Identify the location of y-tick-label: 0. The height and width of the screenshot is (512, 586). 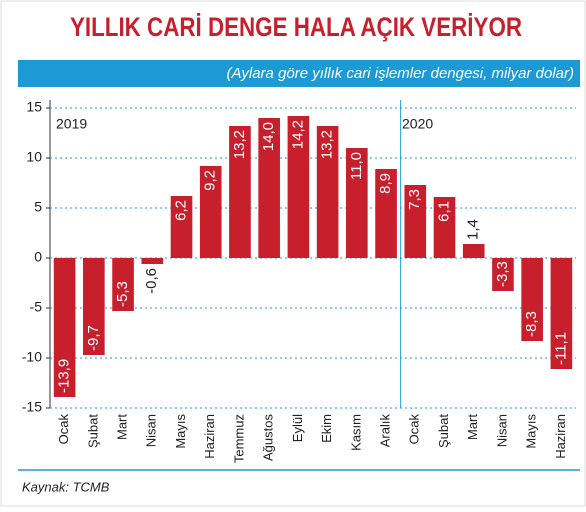
(38, 257).